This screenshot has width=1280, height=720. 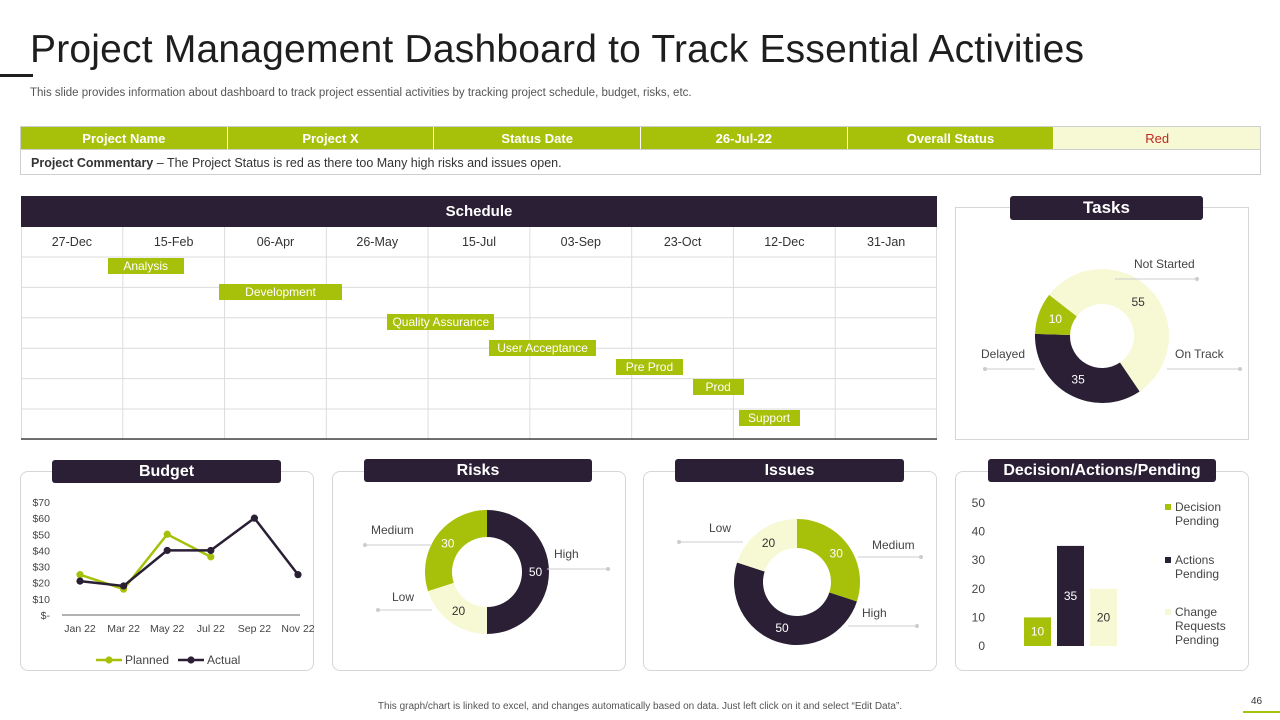 I want to click on y-tick-label: 20, so click(x=979, y=589).